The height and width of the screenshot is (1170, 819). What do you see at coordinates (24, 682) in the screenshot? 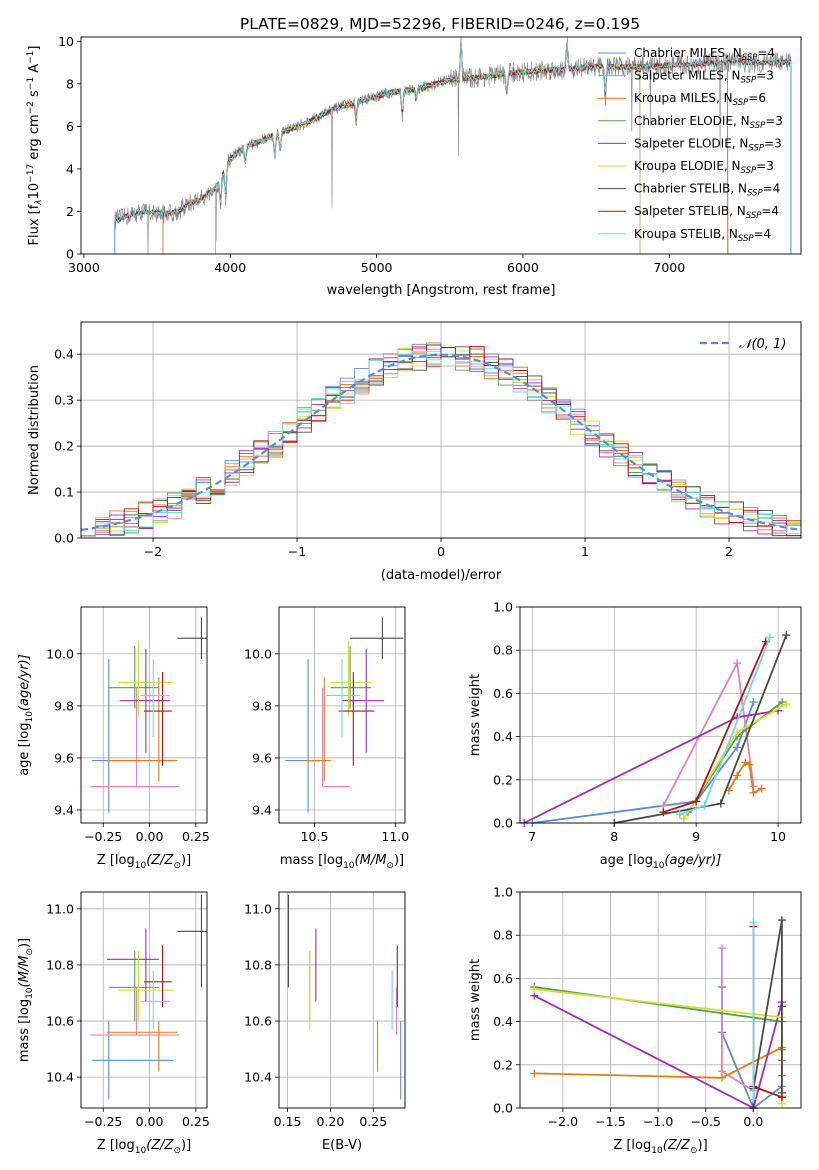
I see `label-part: (age/yr)]` at bounding box center [24, 682].